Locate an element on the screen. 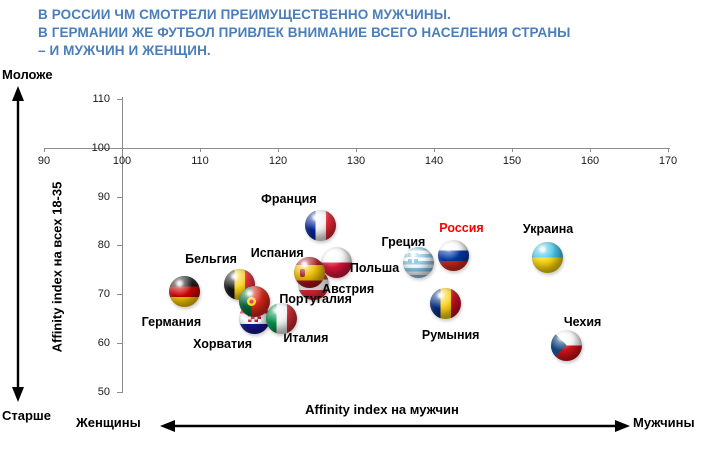 This screenshot has height=464, width=709. flag-ball-germany is located at coordinates (184, 292).